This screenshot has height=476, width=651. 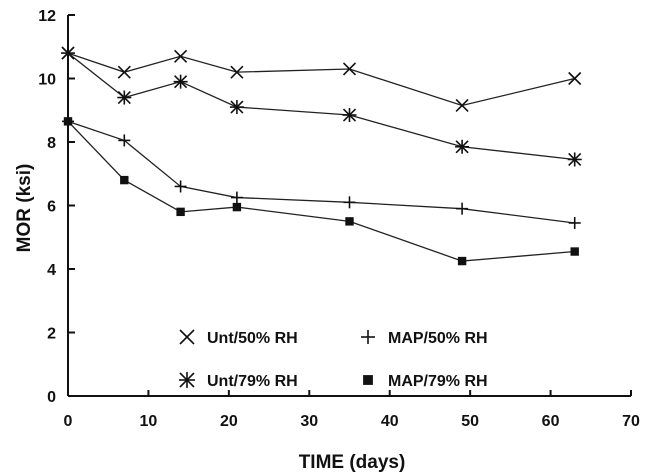 I want to click on legend-label-1: Unt/50% RH, so click(x=252, y=338).